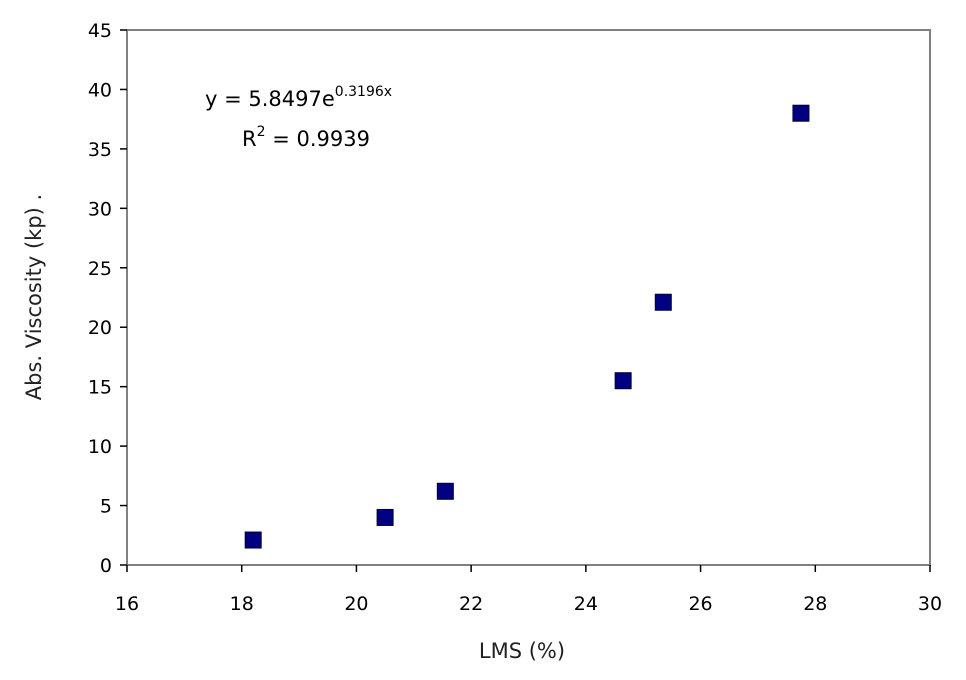 The width and height of the screenshot is (966, 680). I want to click on x-tick-label: 28, so click(815, 604).